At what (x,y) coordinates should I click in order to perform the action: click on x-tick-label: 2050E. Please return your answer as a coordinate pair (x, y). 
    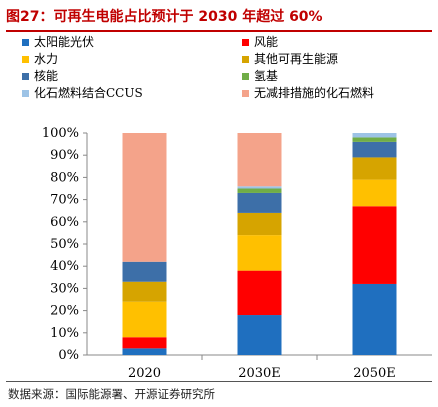
    Looking at the image, I should click on (374, 373).